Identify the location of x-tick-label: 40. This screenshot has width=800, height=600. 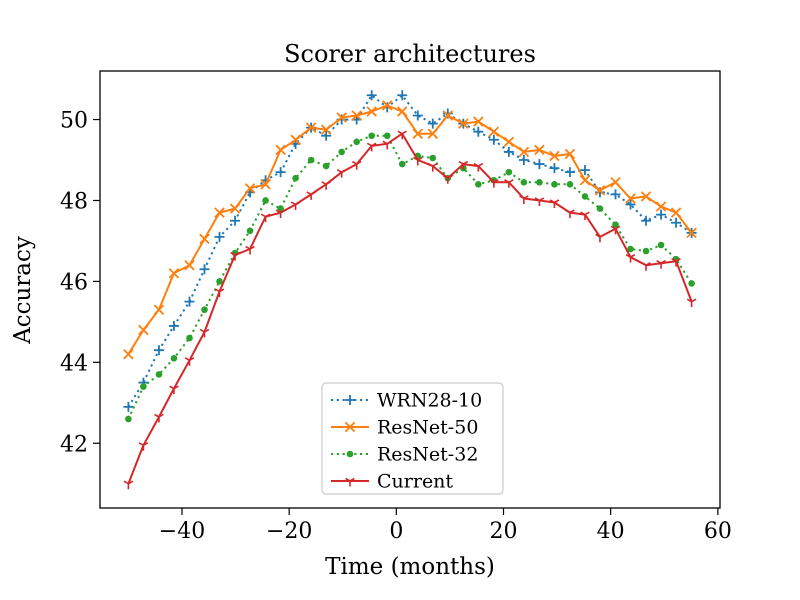
(611, 531).